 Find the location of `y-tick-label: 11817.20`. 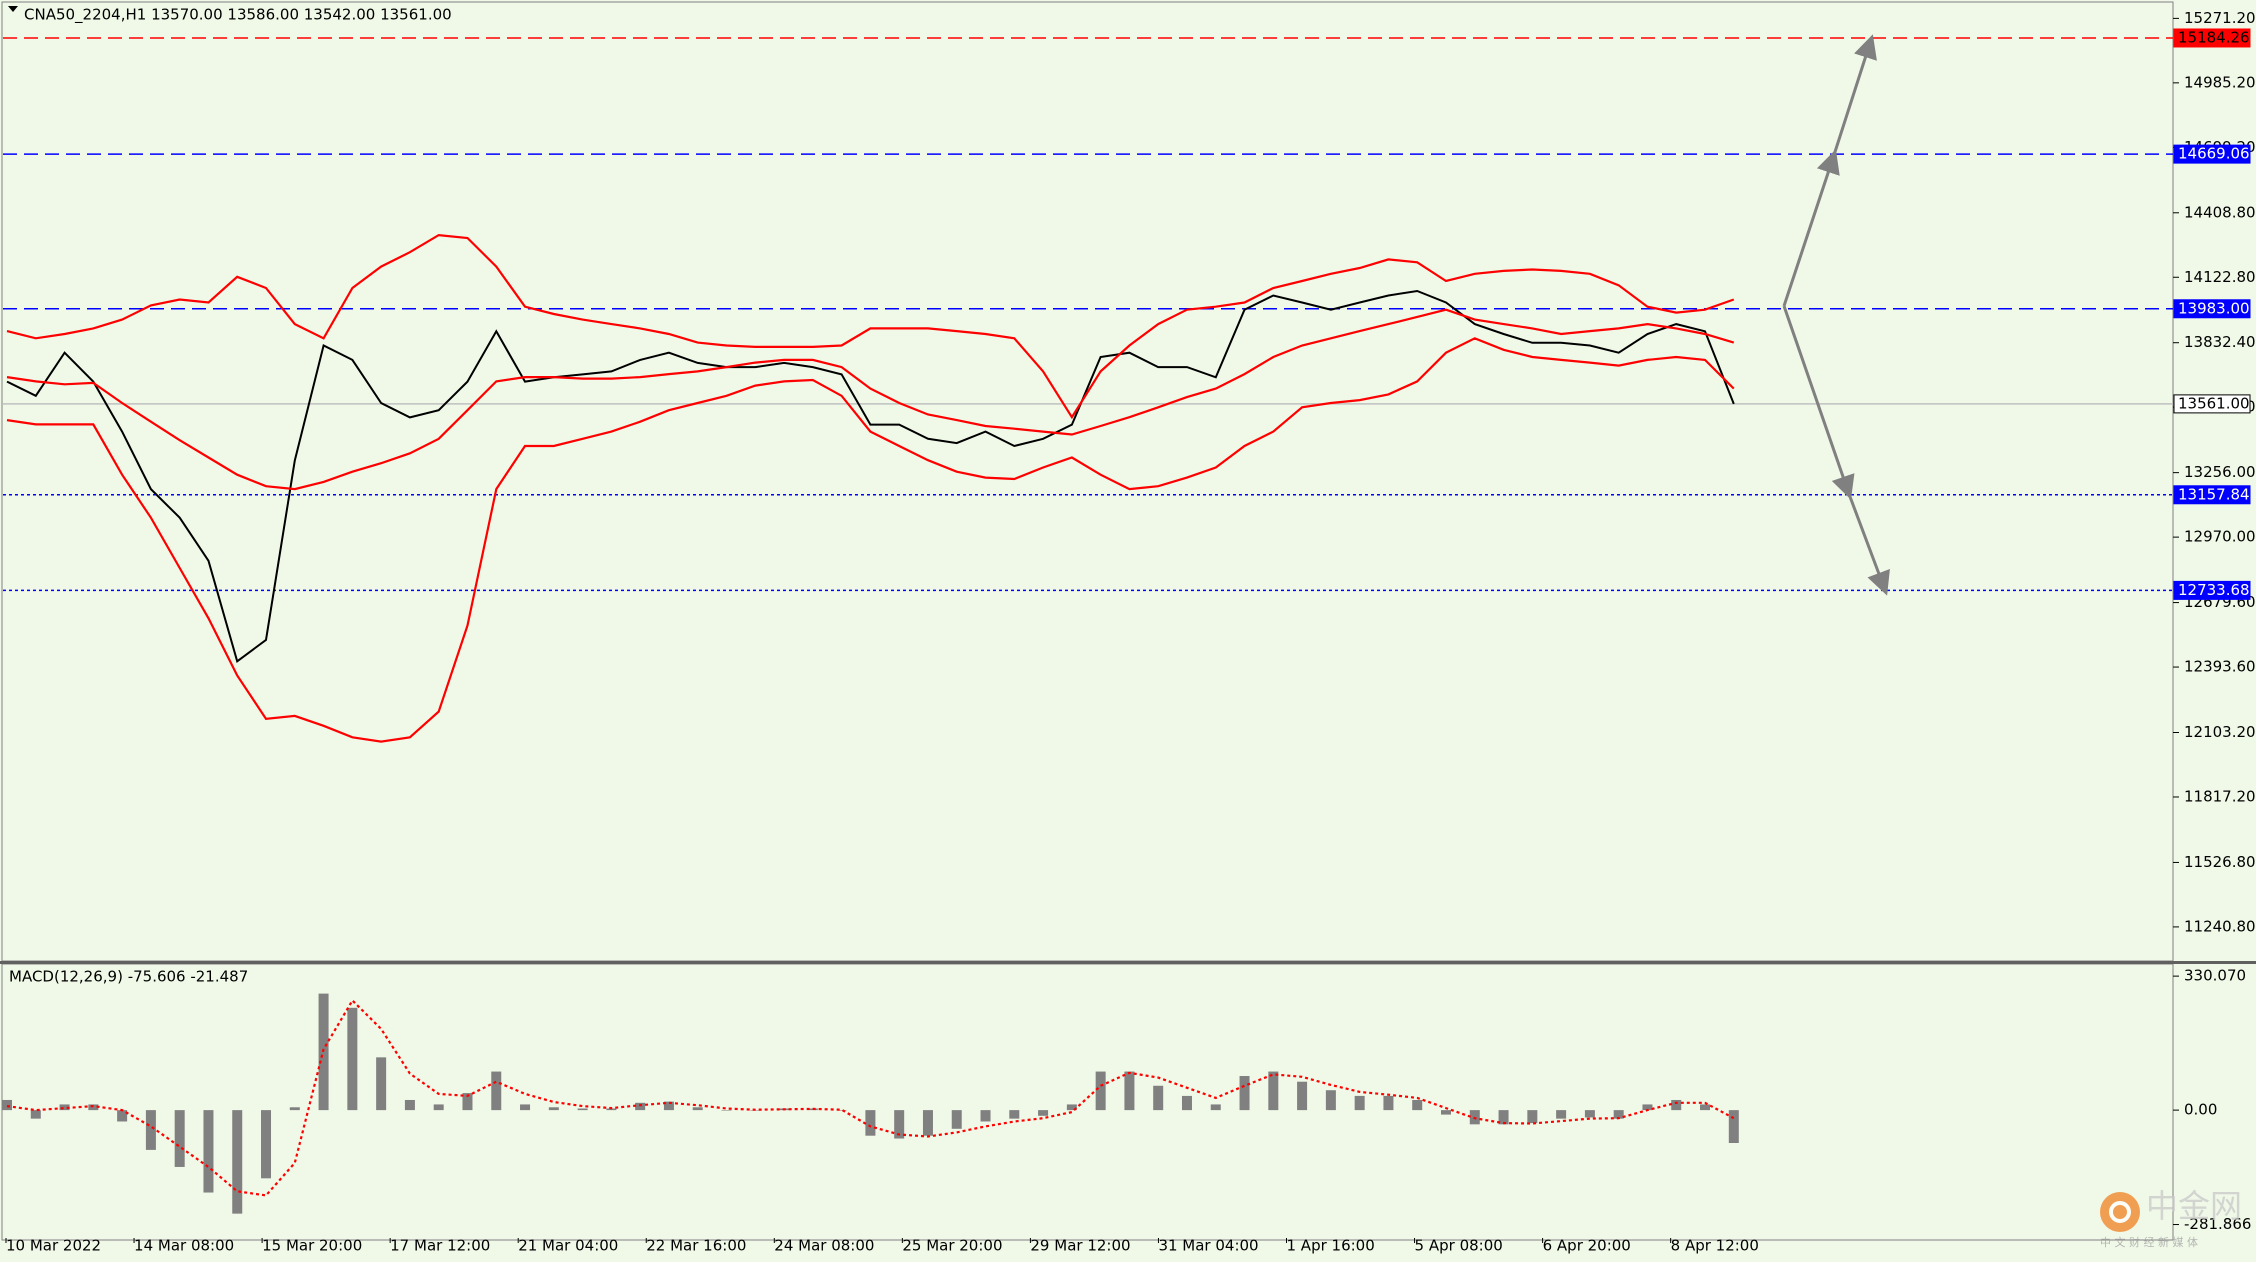

y-tick-label: 11817.20 is located at coordinates (2220, 796).